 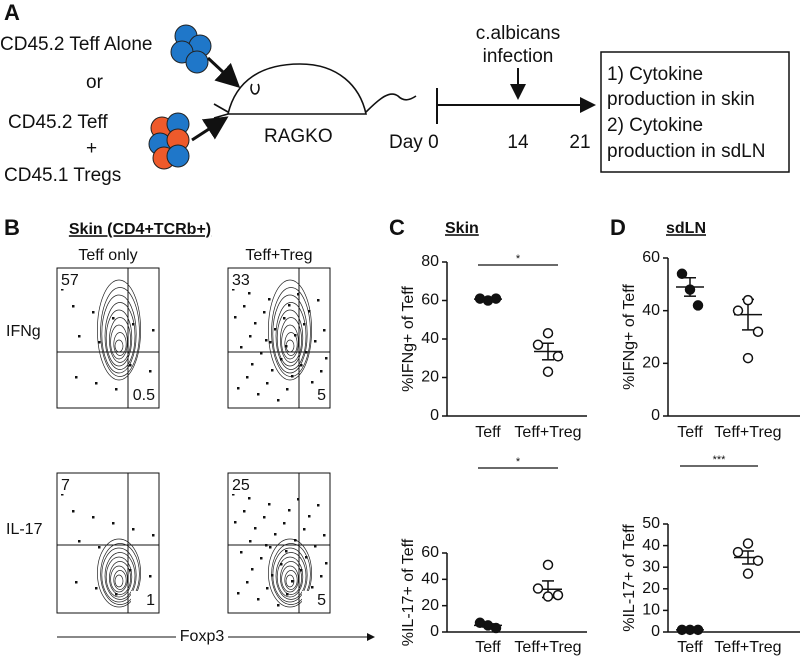 What do you see at coordinates (462, 228) in the screenshot?
I see `chart-title: Skin` at bounding box center [462, 228].